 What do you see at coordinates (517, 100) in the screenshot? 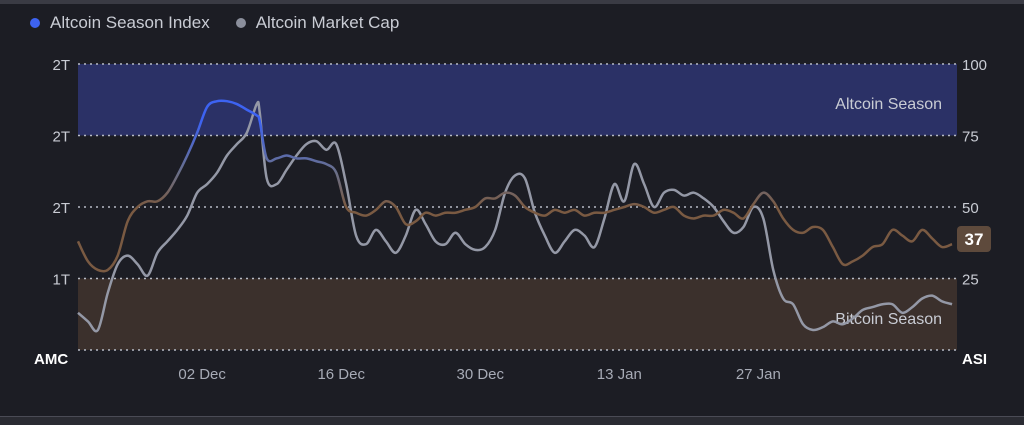
I see `altcoin-season-zone` at bounding box center [517, 100].